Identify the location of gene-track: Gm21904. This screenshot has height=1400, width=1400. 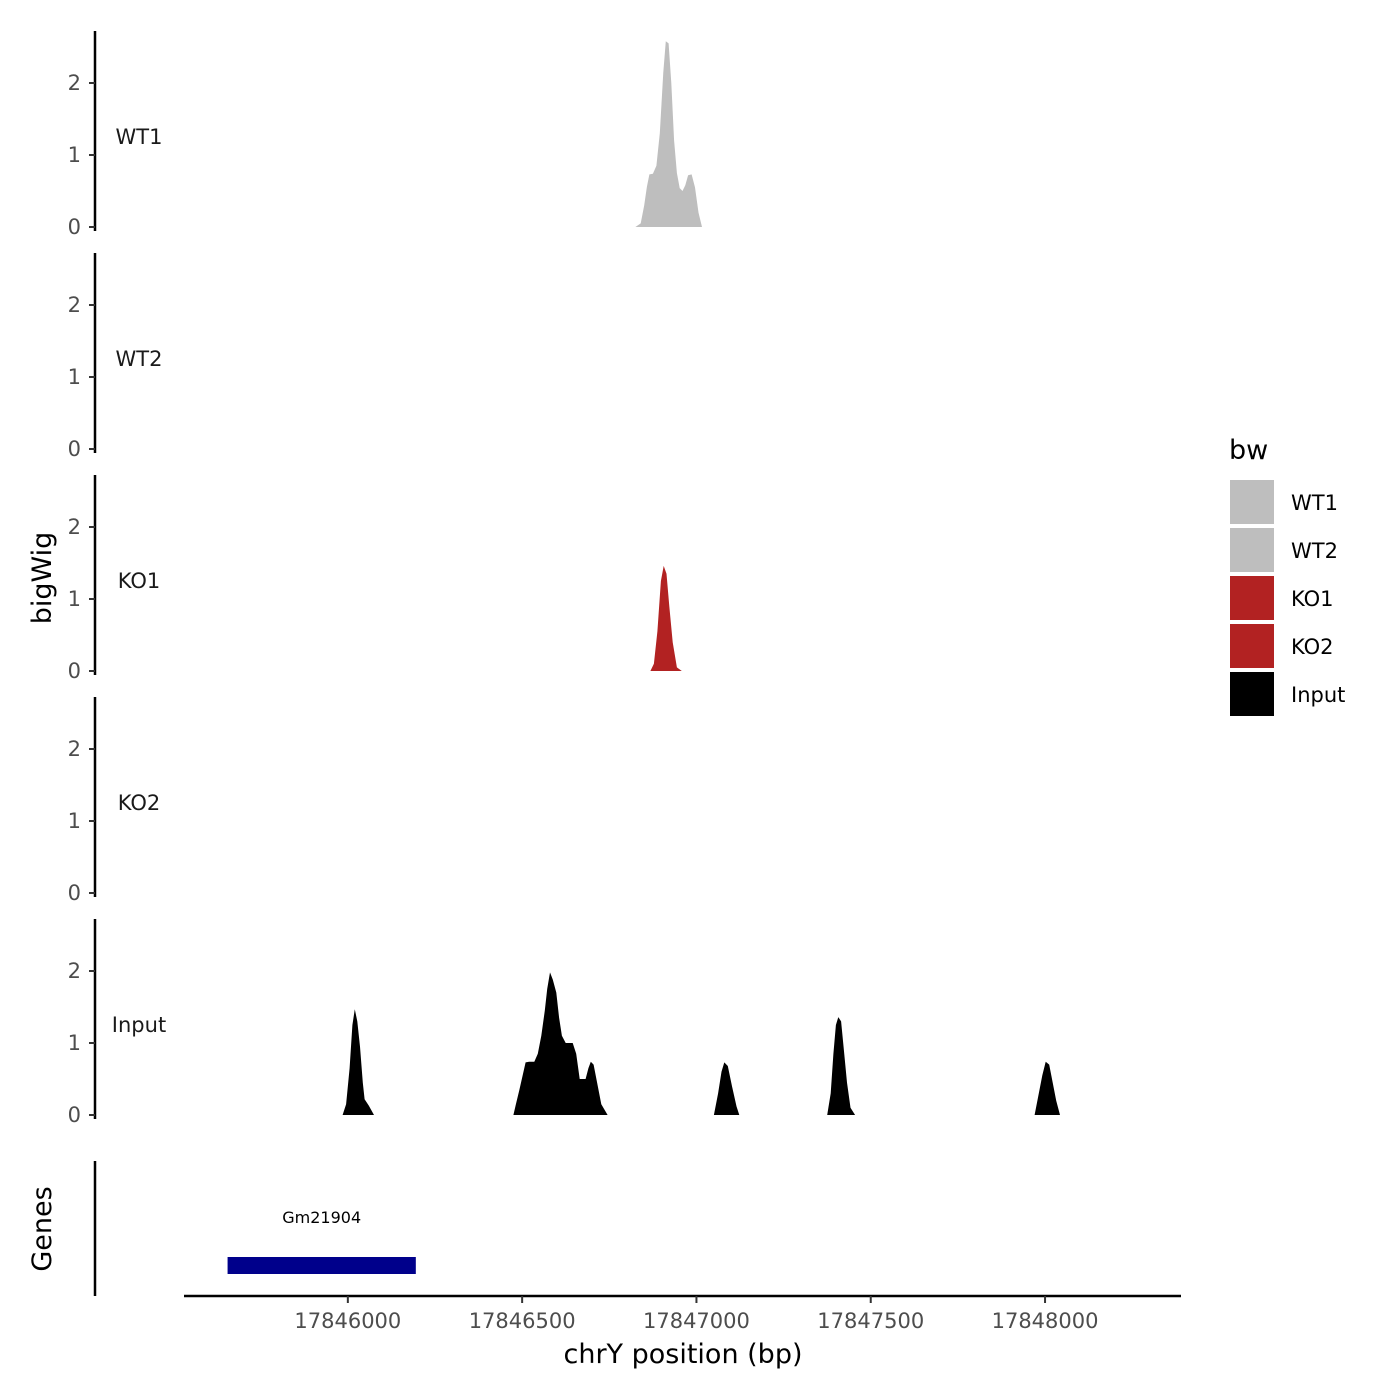
(254, 1228).